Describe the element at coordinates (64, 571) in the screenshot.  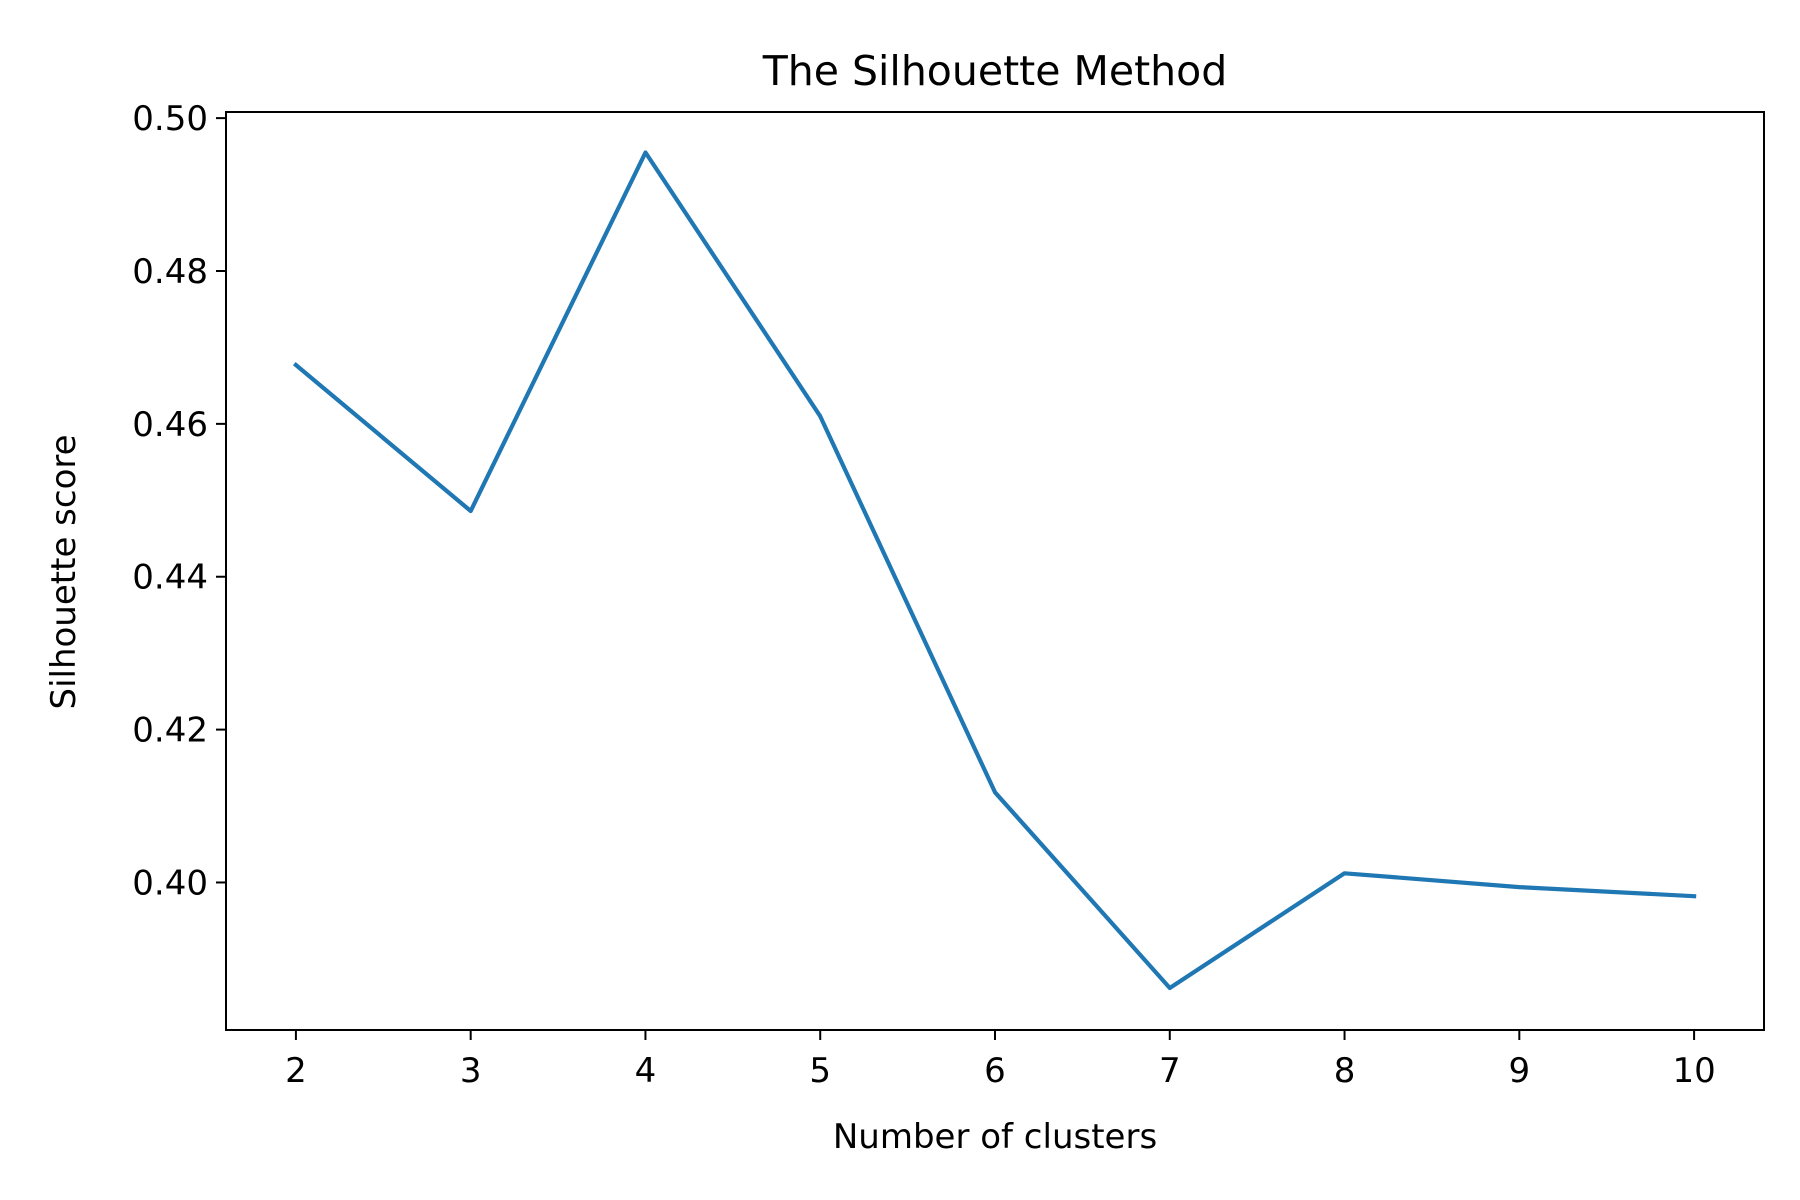
I see `y-axis-title: Silhouette score` at that location.